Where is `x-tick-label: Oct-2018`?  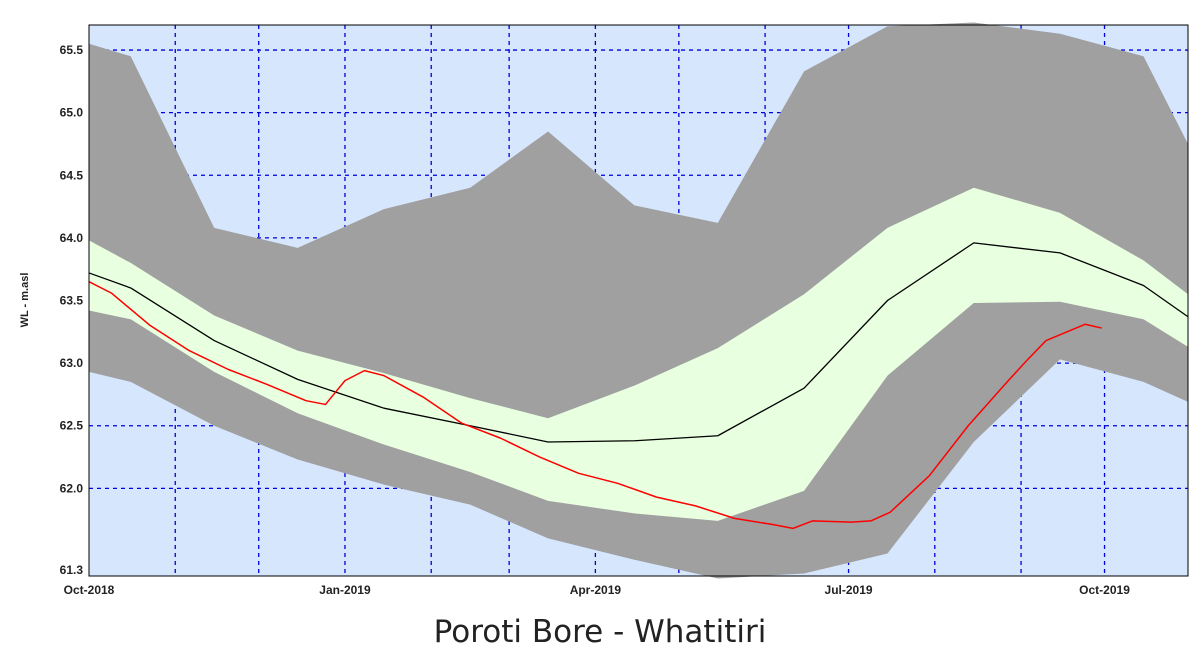
x-tick-label: Oct-2018 is located at coordinates (89, 590).